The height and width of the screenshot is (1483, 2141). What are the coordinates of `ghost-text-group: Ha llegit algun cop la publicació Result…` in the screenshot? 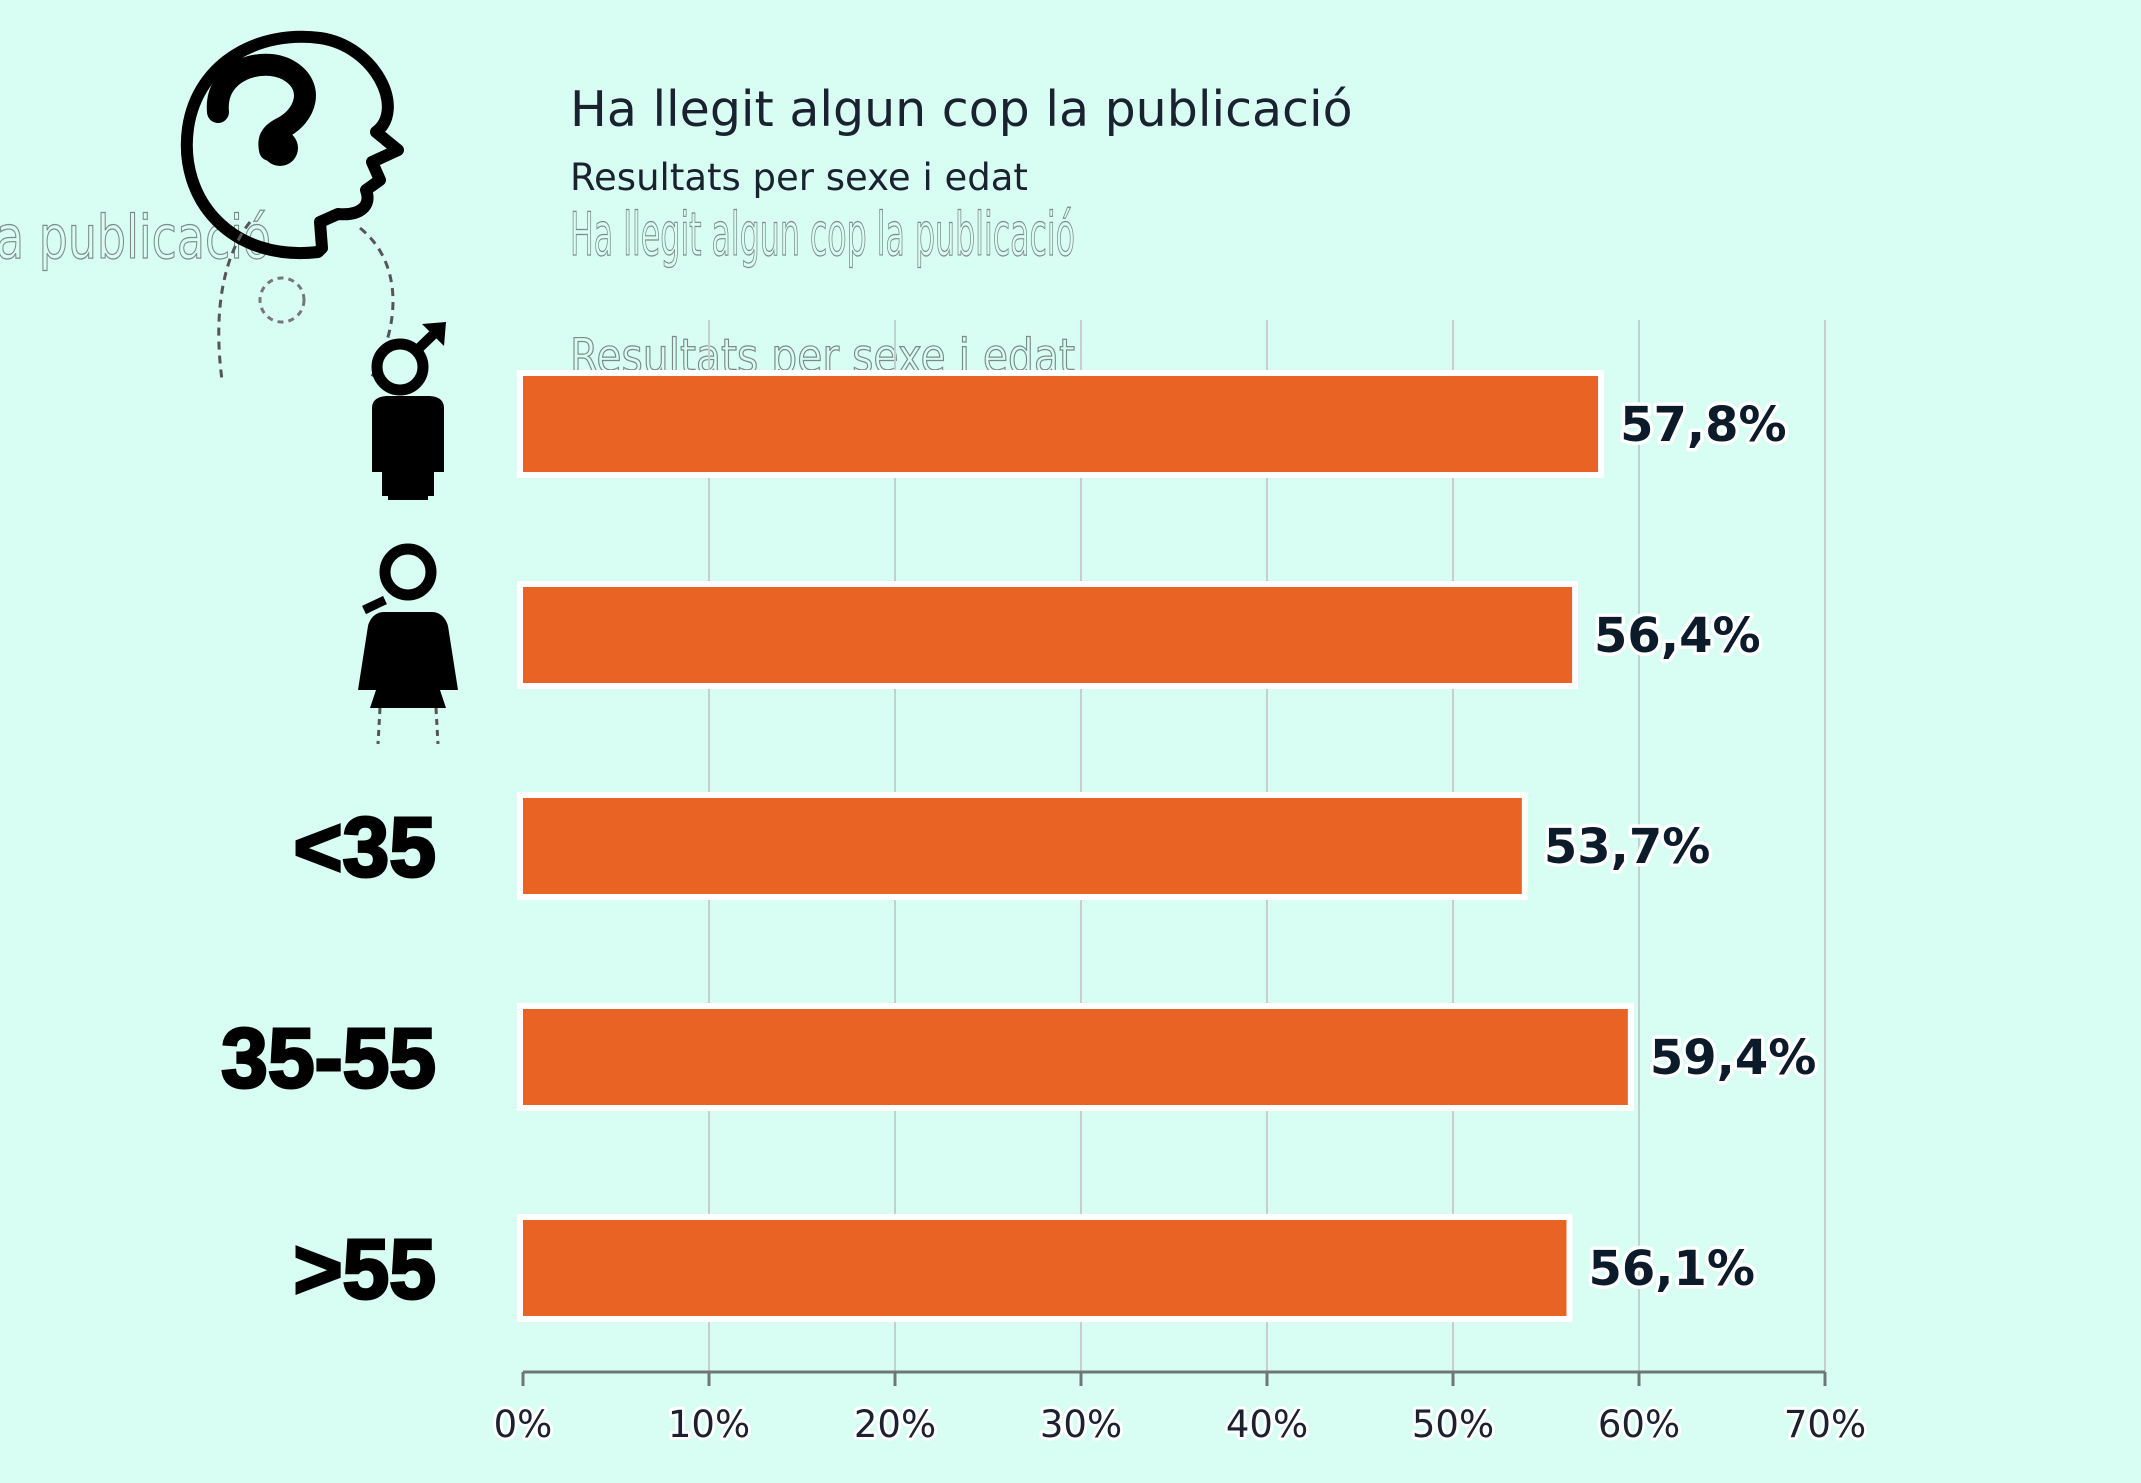 It's located at (538, 292).